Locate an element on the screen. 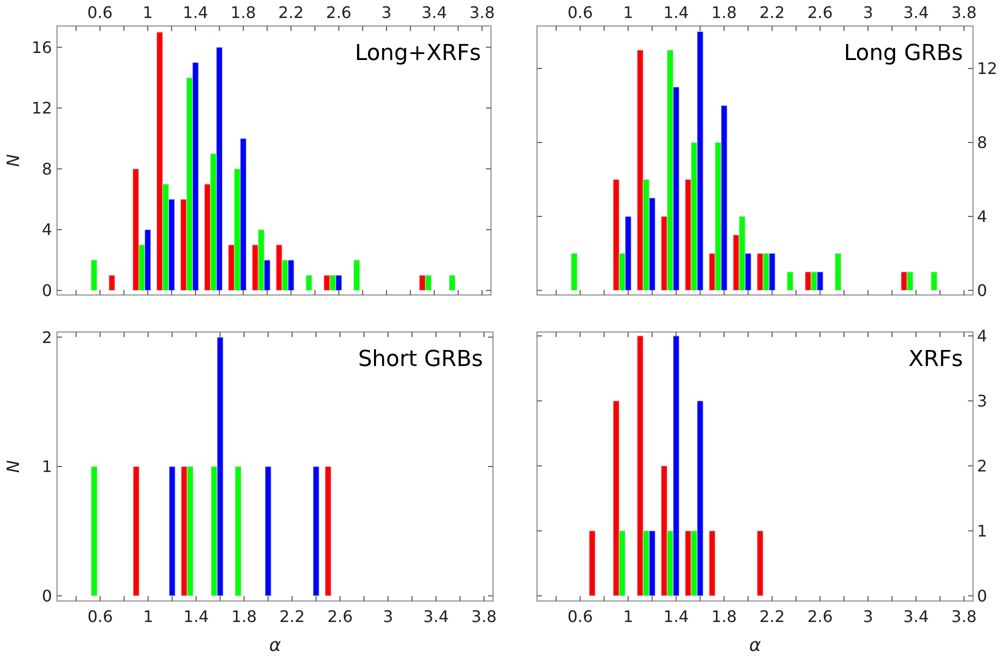  text: Long+XRFs is located at coordinates (417, 53).